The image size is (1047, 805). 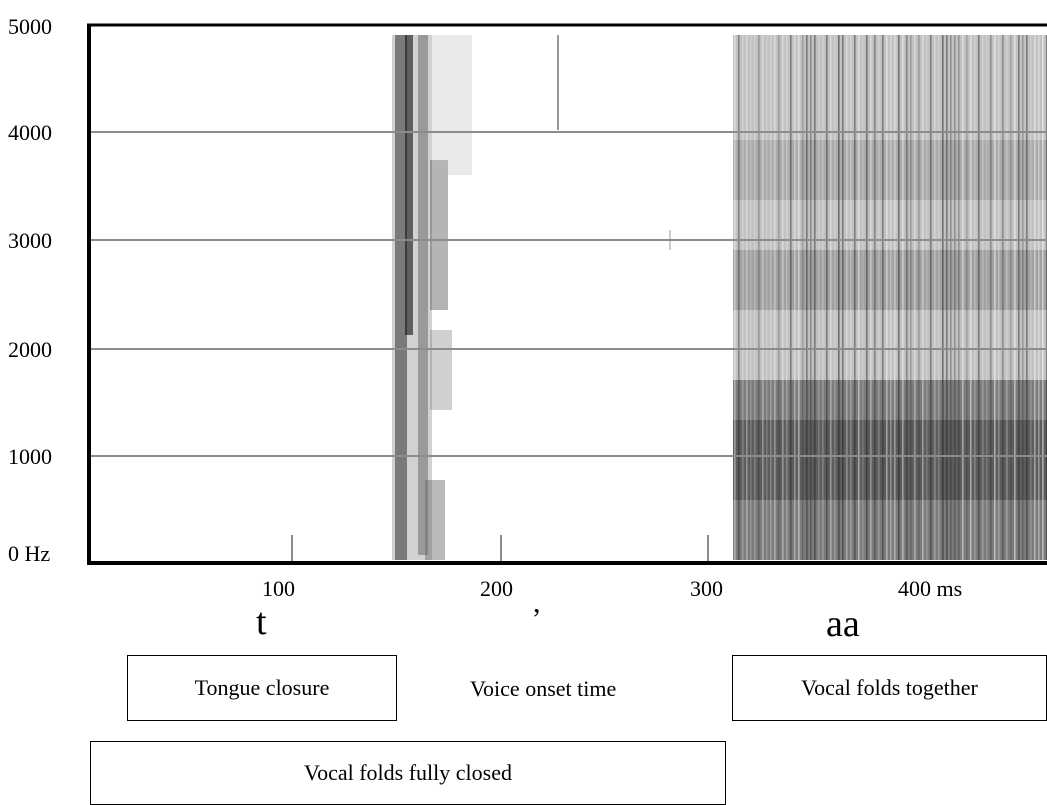 What do you see at coordinates (537, 602) in the screenshot?
I see `phoneme-aspiration-mark: ,` at bounding box center [537, 602].